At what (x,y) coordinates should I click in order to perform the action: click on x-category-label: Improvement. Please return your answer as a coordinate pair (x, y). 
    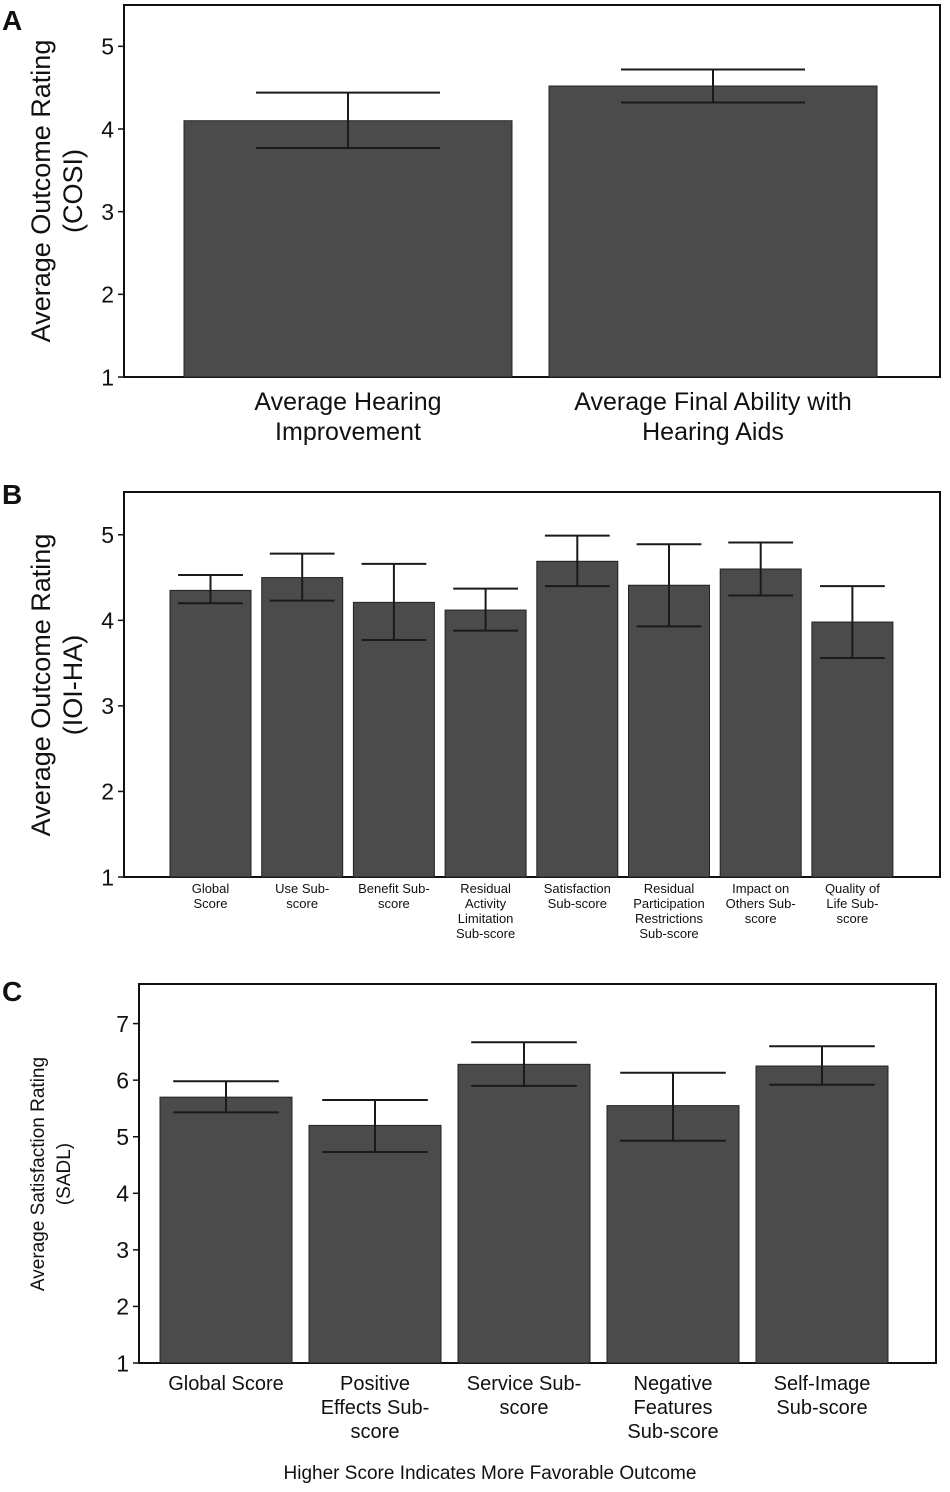
    Looking at the image, I should click on (348, 432).